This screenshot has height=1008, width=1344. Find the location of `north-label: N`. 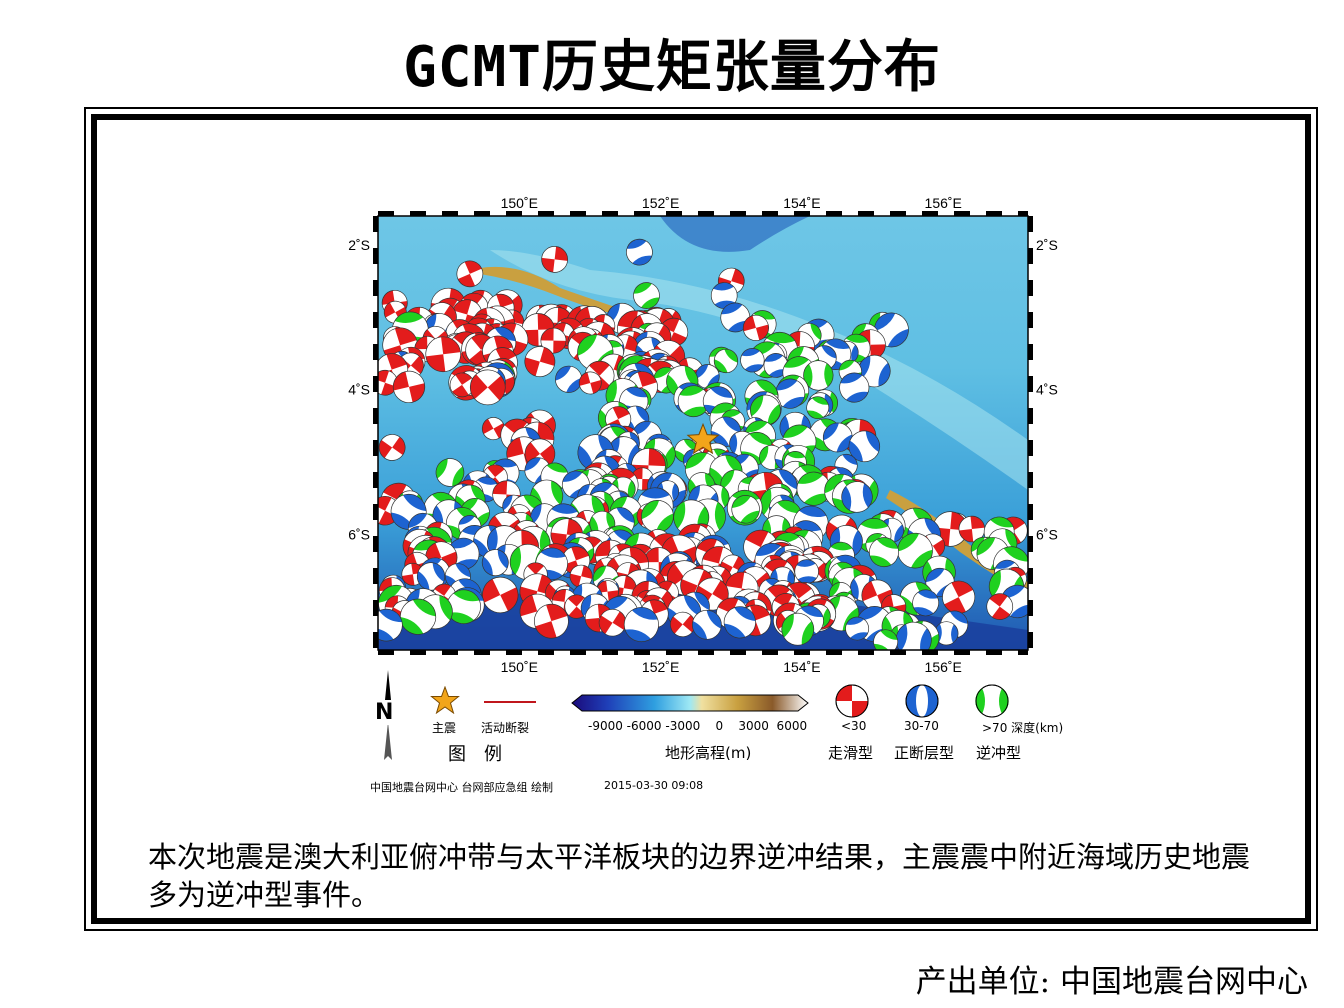

north-label: N is located at coordinates (384, 712).